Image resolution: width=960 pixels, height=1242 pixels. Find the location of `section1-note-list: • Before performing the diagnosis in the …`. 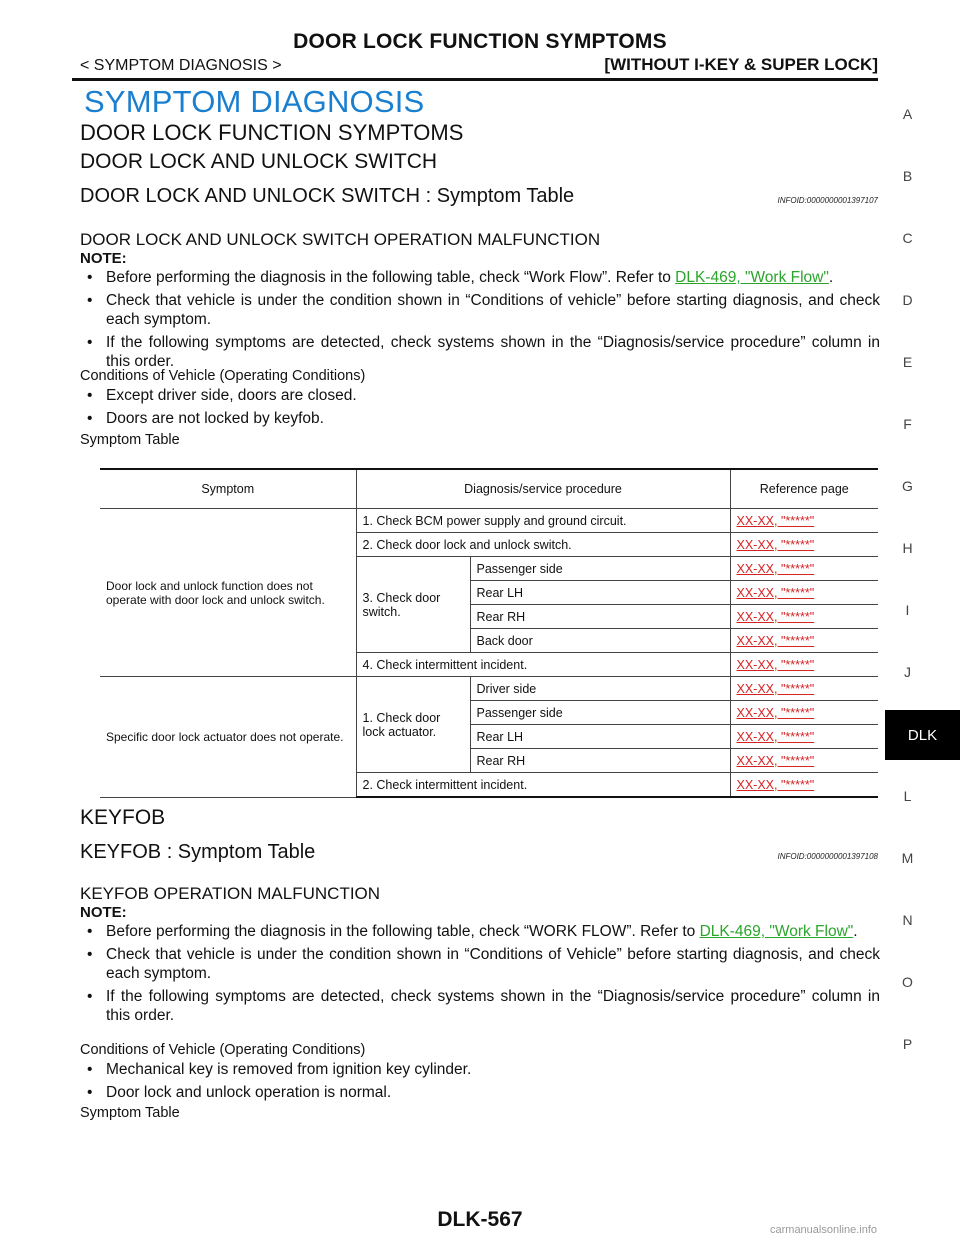

section1-note-list: • Before performing the diagnosis in the … is located at coordinates (480, 321).